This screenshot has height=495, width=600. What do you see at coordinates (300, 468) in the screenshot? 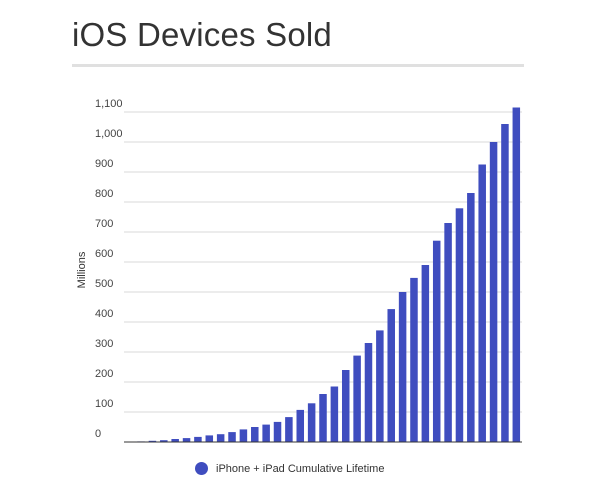
I see `legend-label: iPhone + iPad Cumulative Lifetime` at bounding box center [300, 468].